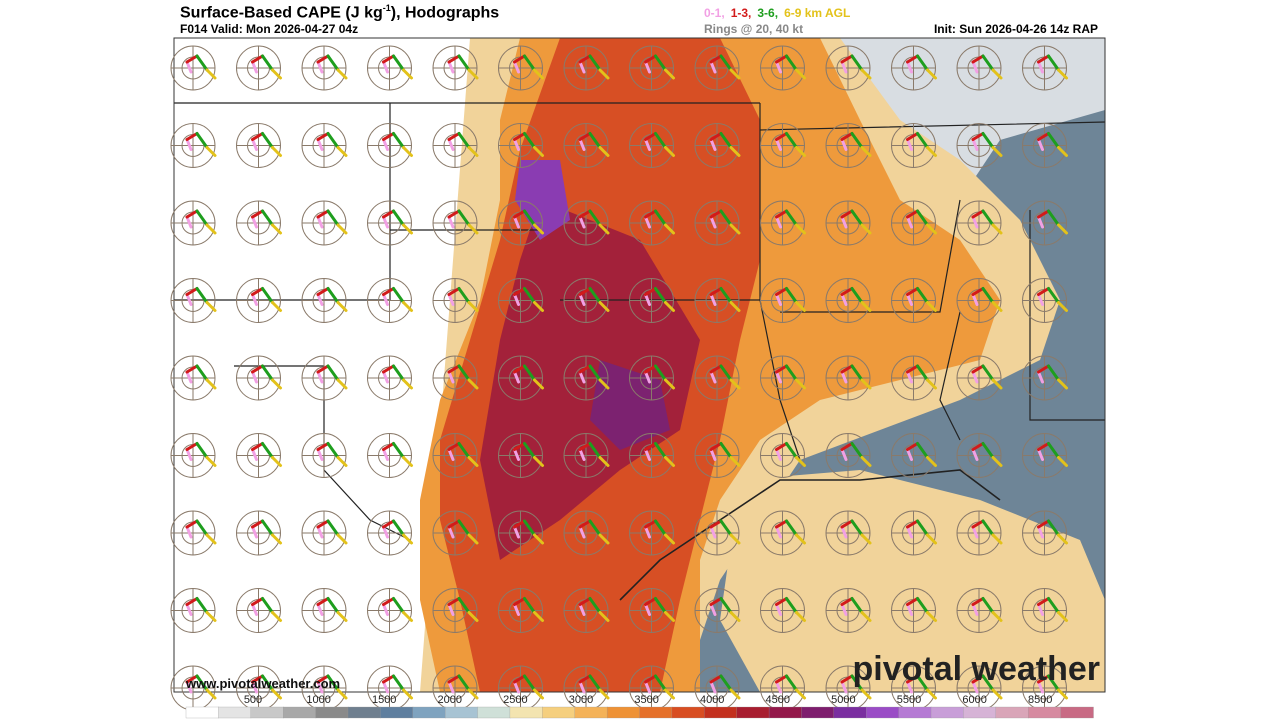  I want to click on valid-time: F014 Valid: Mon 2026-04-27 04z, so click(269, 29).